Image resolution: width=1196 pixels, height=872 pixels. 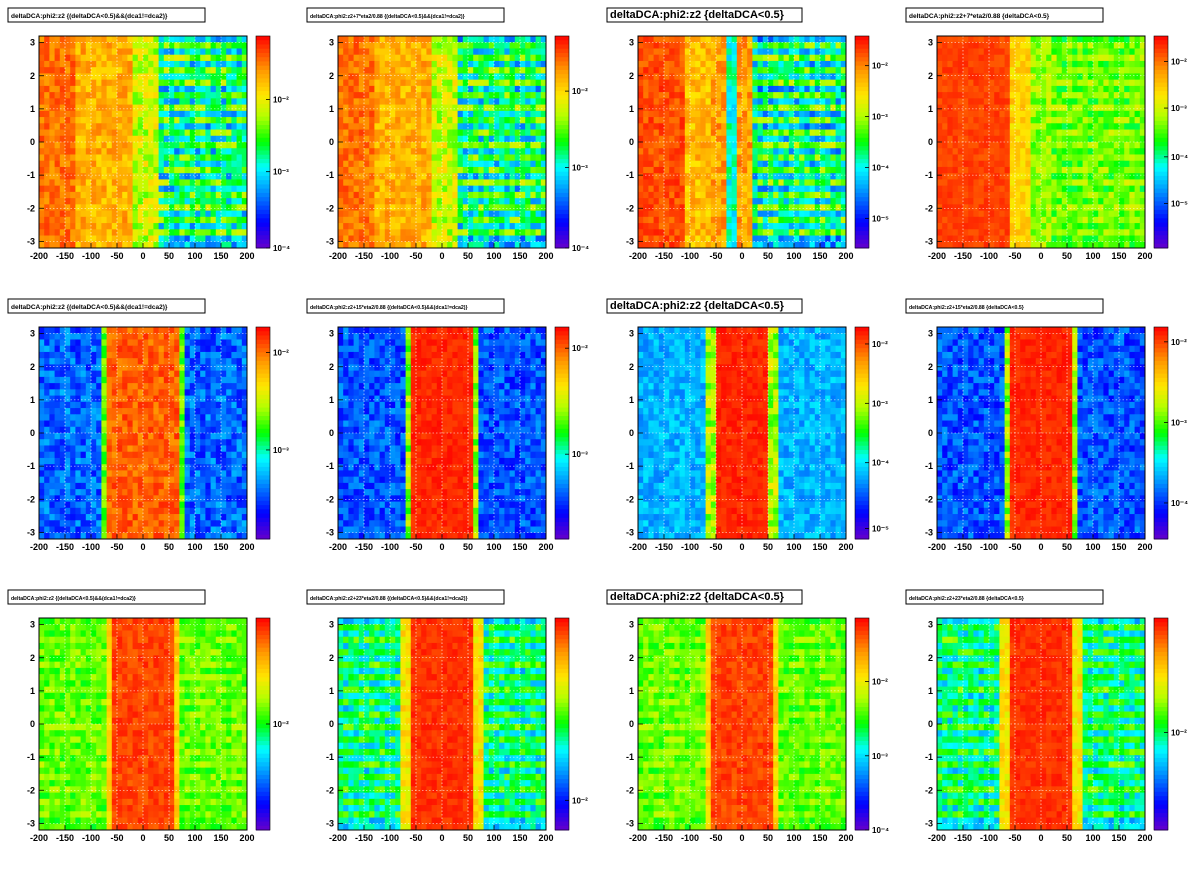 What do you see at coordinates (704, 15) in the screenshot?
I see `title-box` at bounding box center [704, 15].